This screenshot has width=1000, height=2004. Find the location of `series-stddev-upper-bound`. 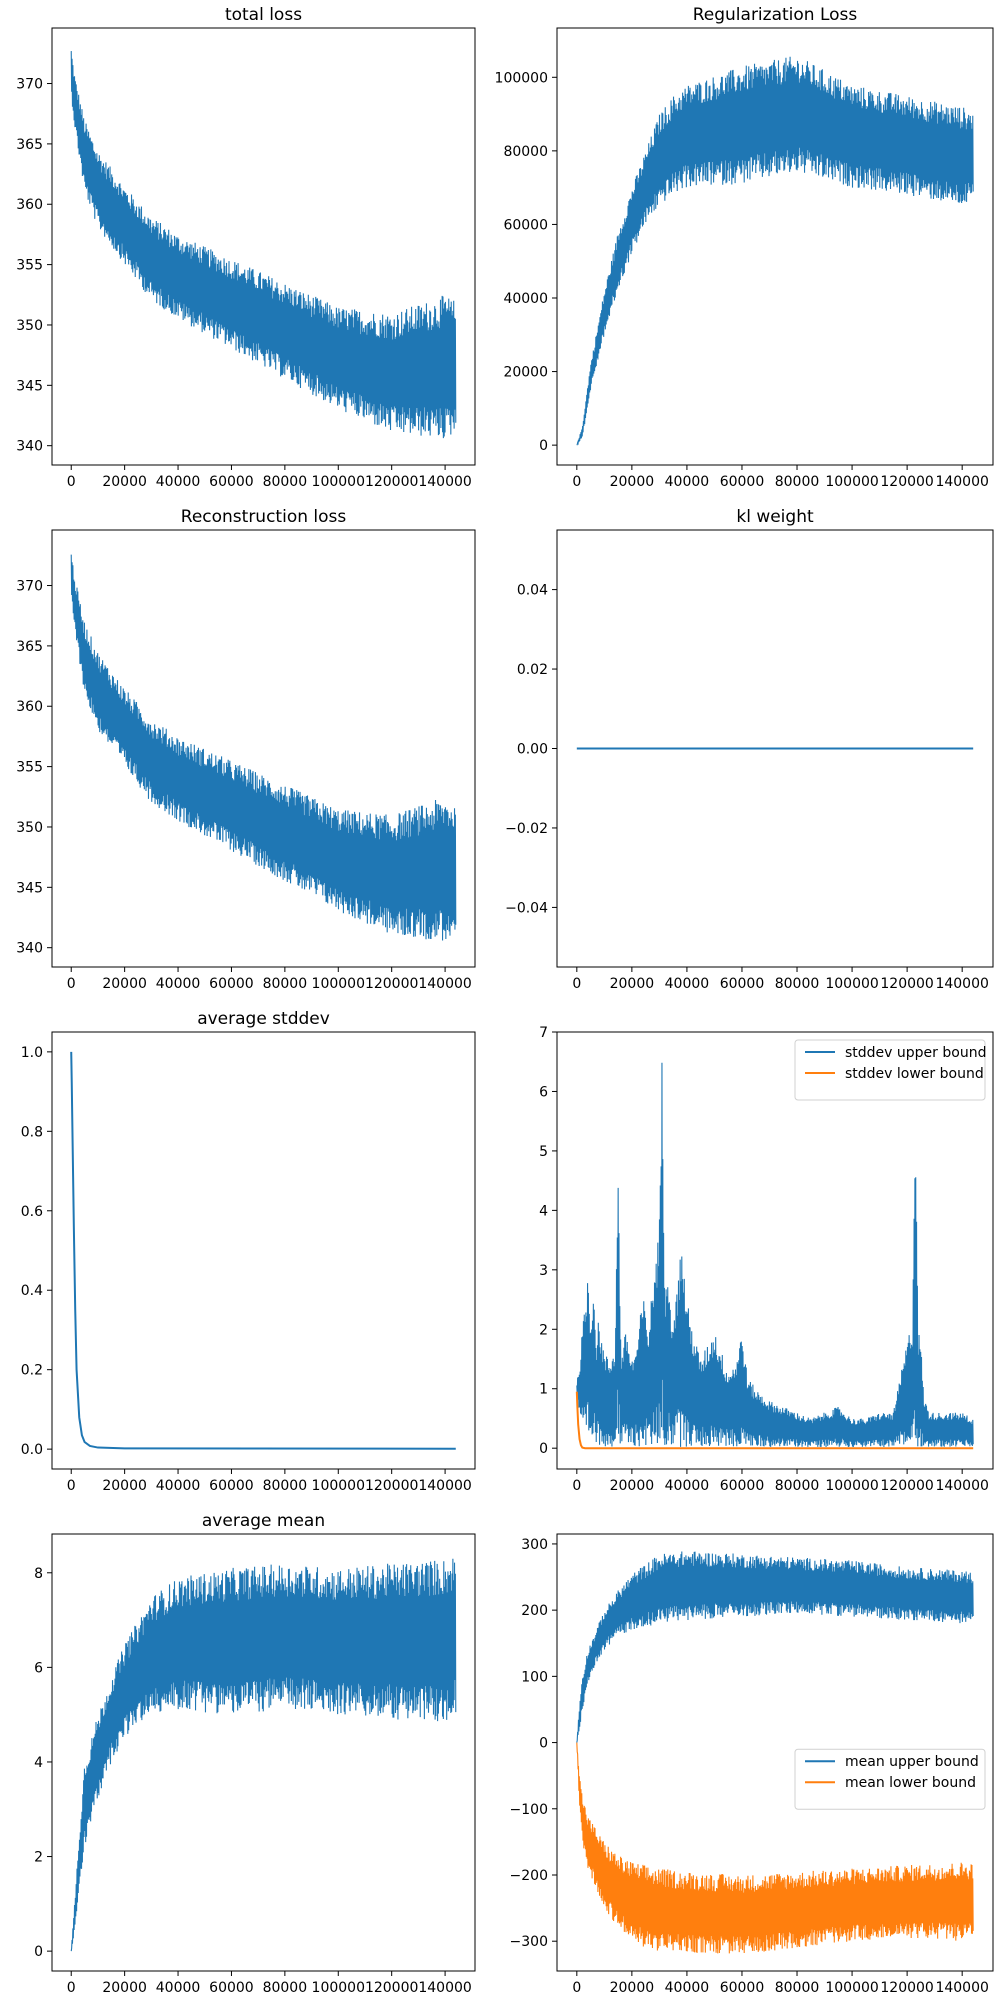

series-stddev-upper-bound is located at coordinates (775, 1254).